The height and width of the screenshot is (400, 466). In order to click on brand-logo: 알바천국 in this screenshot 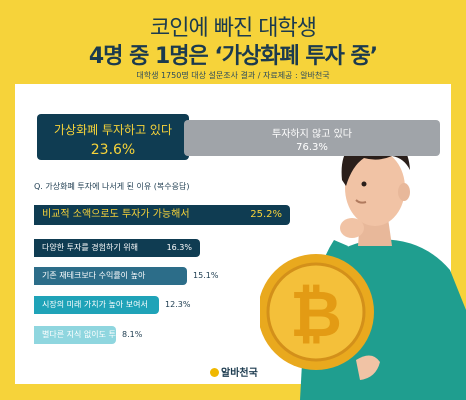, I will do `click(234, 371)`.